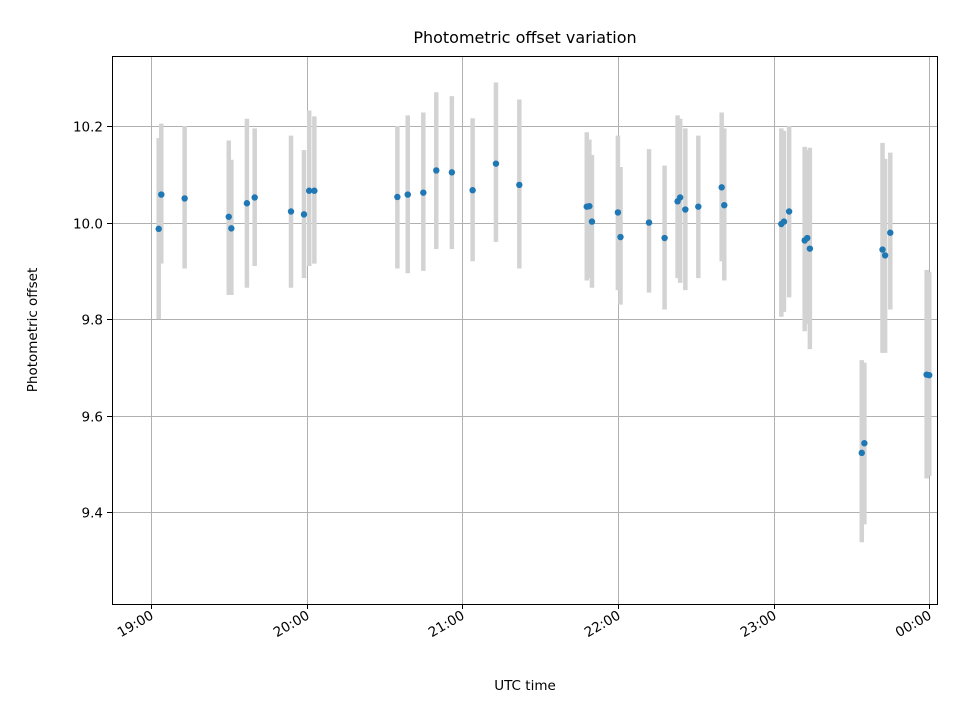 This screenshot has height=720, width=960. I want to click on x-tick-label: 19:00, so click(136, 624).